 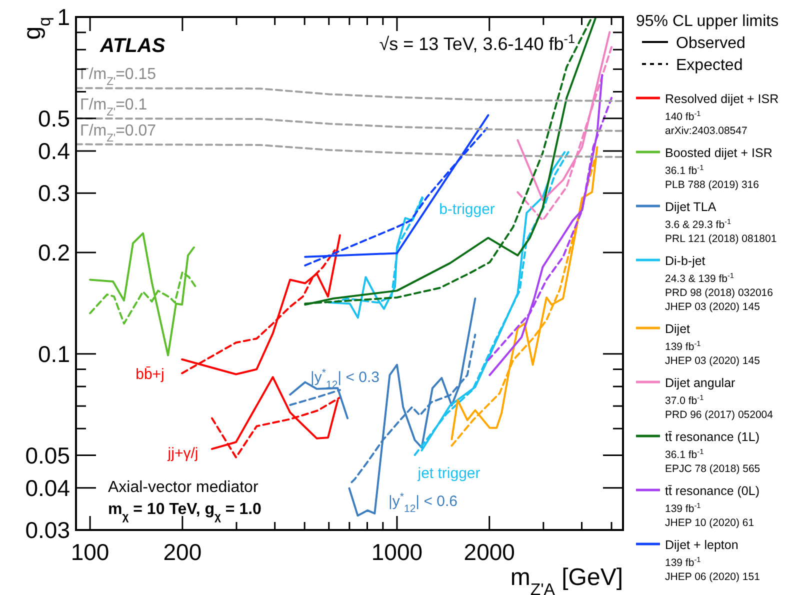 I want to click on legend-label: Dijet 139 fb$^{-1}$ JHEP 03 (2020) 145, so click(x=712, y=344).